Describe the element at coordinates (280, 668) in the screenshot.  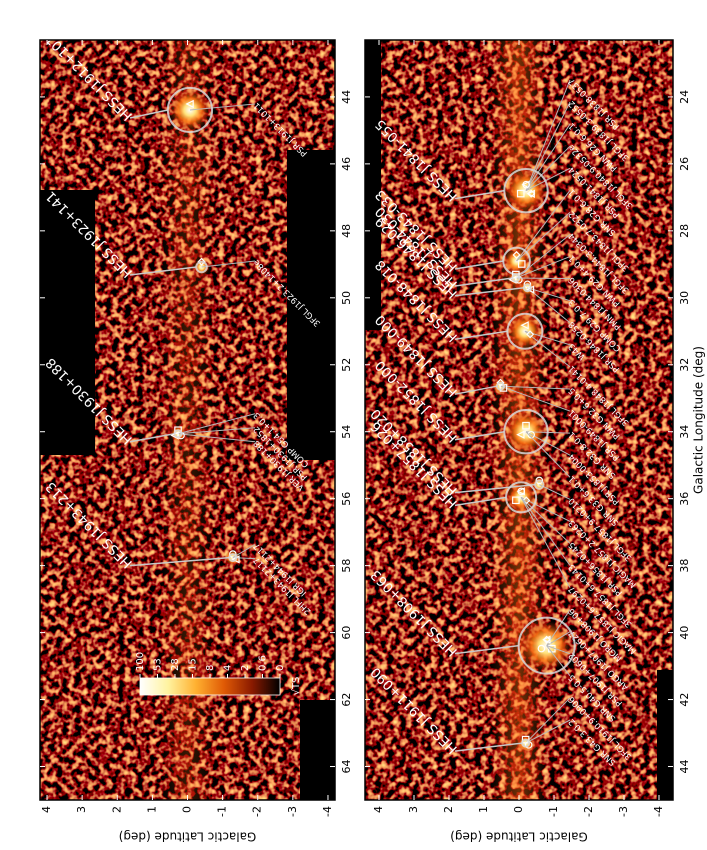
I see `colorbar-tick-label: 0` at that location.